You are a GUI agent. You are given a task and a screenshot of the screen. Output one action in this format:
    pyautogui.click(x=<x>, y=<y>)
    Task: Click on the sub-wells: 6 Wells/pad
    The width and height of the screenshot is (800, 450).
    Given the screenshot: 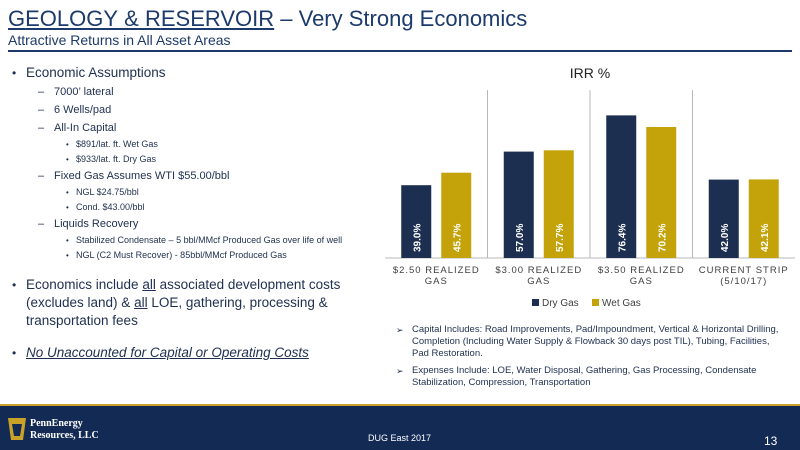 What is the action you would take?
    pyautogui.click(x=195, y=110)
    